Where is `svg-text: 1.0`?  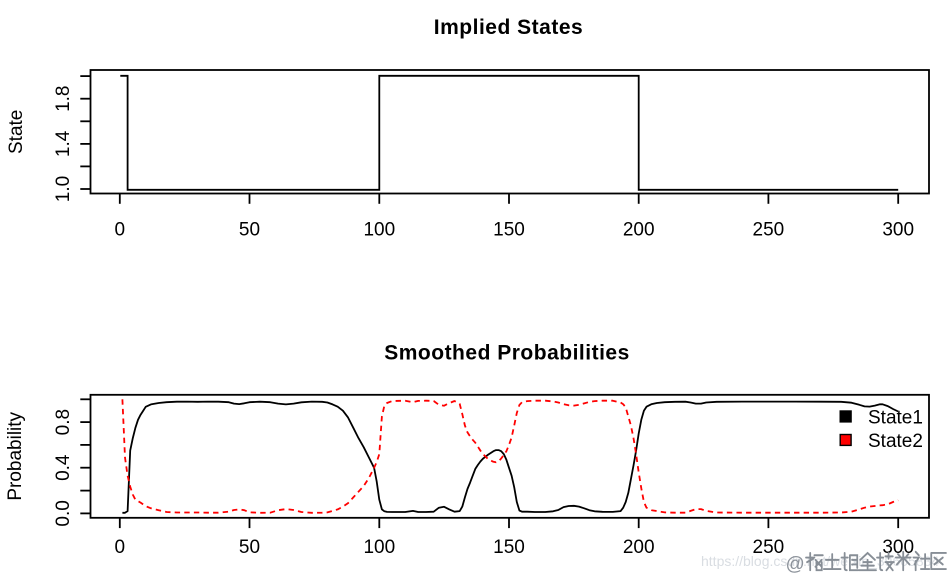
svg-text: 1.0 is located at coordinates (63, 189).